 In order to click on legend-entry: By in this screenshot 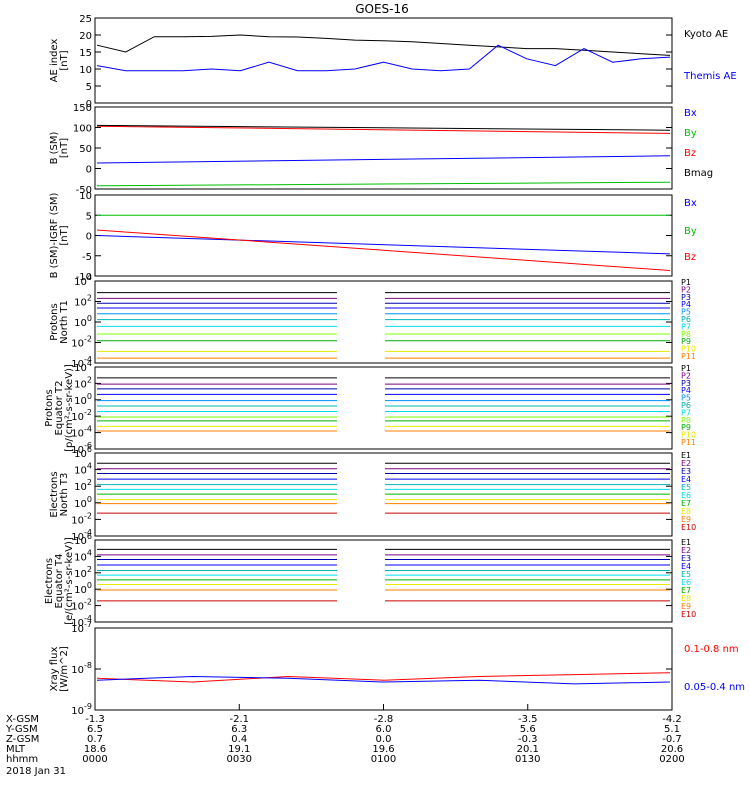, I will do `click(690, 133)`.